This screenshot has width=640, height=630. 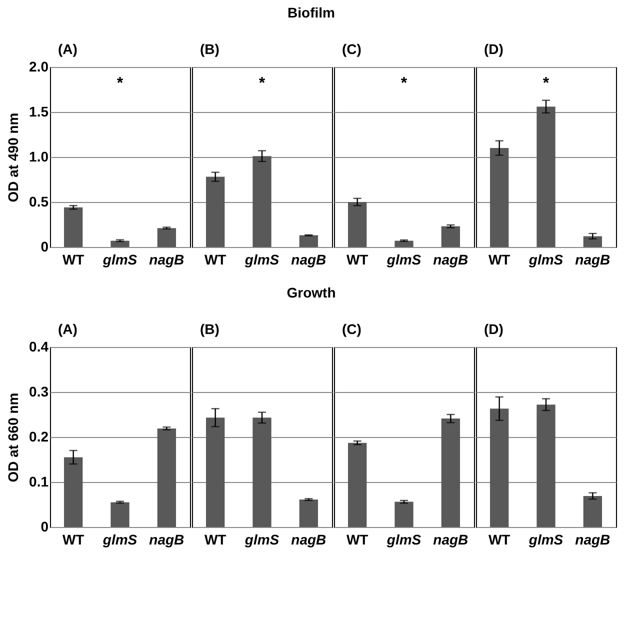 I want to click on text: Biofilm, so click(x=311, y=12).